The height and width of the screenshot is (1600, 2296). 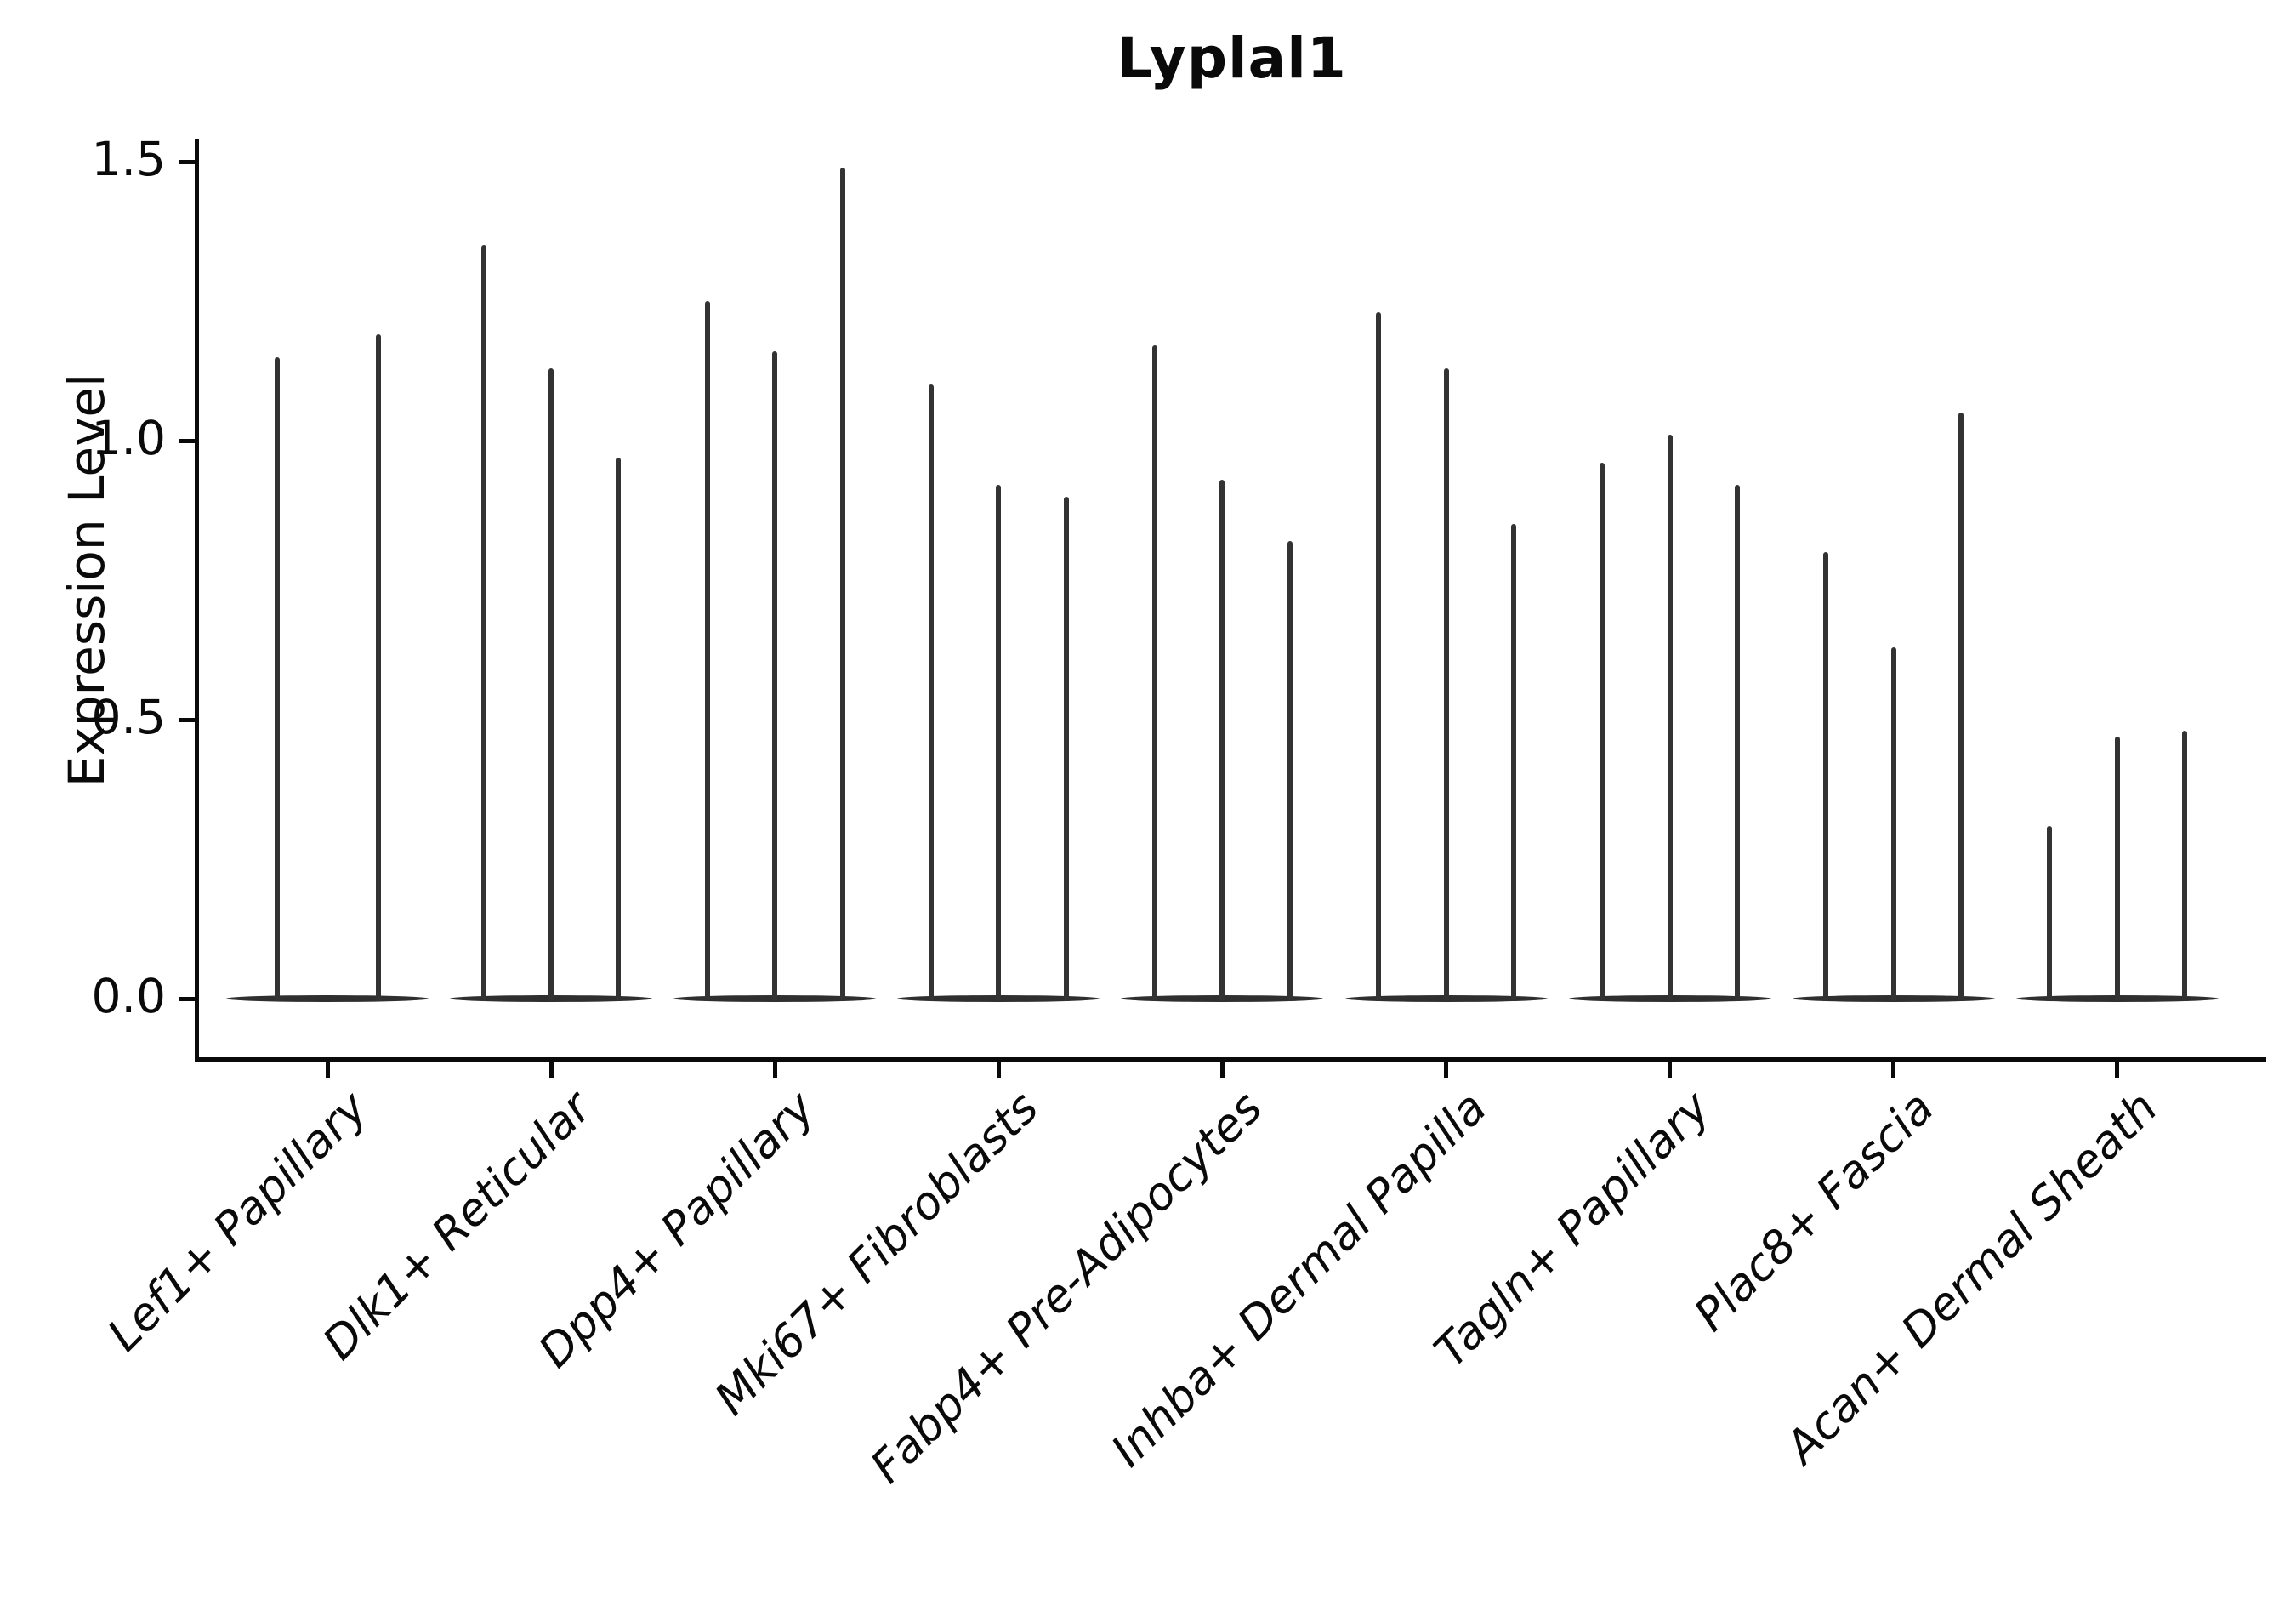 What do you see at coordinates (197, 600) in the screenshot?
I see `y-axis-spine` at bounding box center [197, 600].